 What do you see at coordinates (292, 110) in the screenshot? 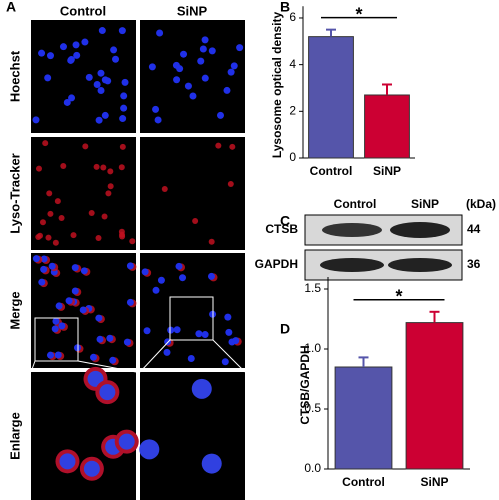
I see `y-tick-label: 2` at bounding box center [292, 110].